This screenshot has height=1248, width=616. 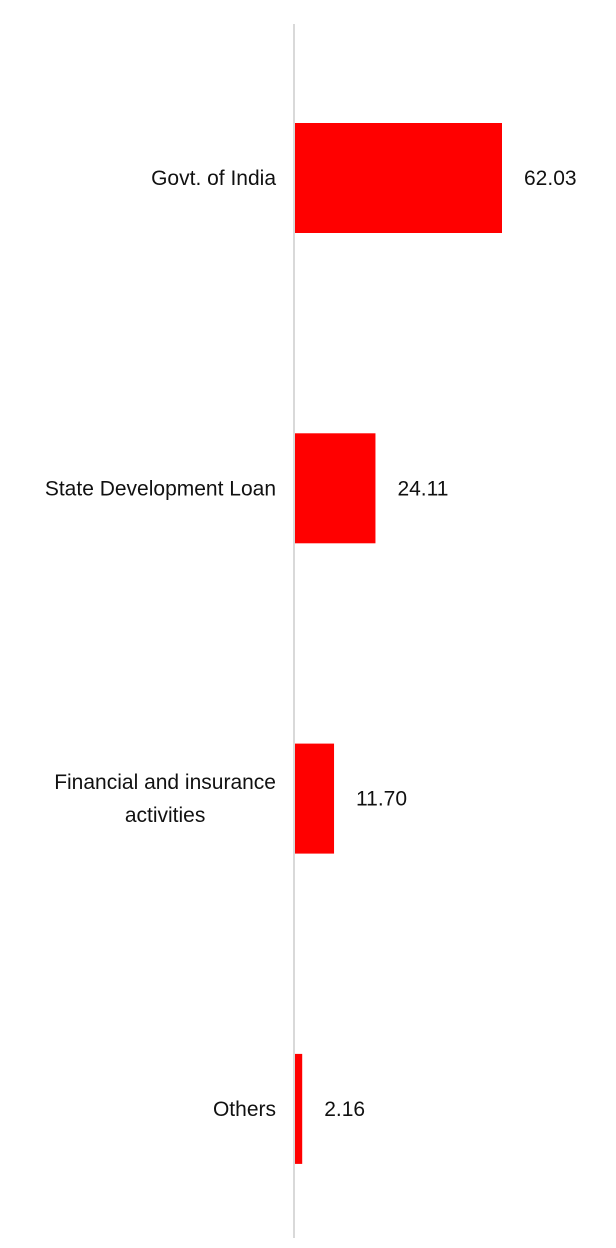 I want to click on value-label-3: 11.70, so click(x=381, y=799).